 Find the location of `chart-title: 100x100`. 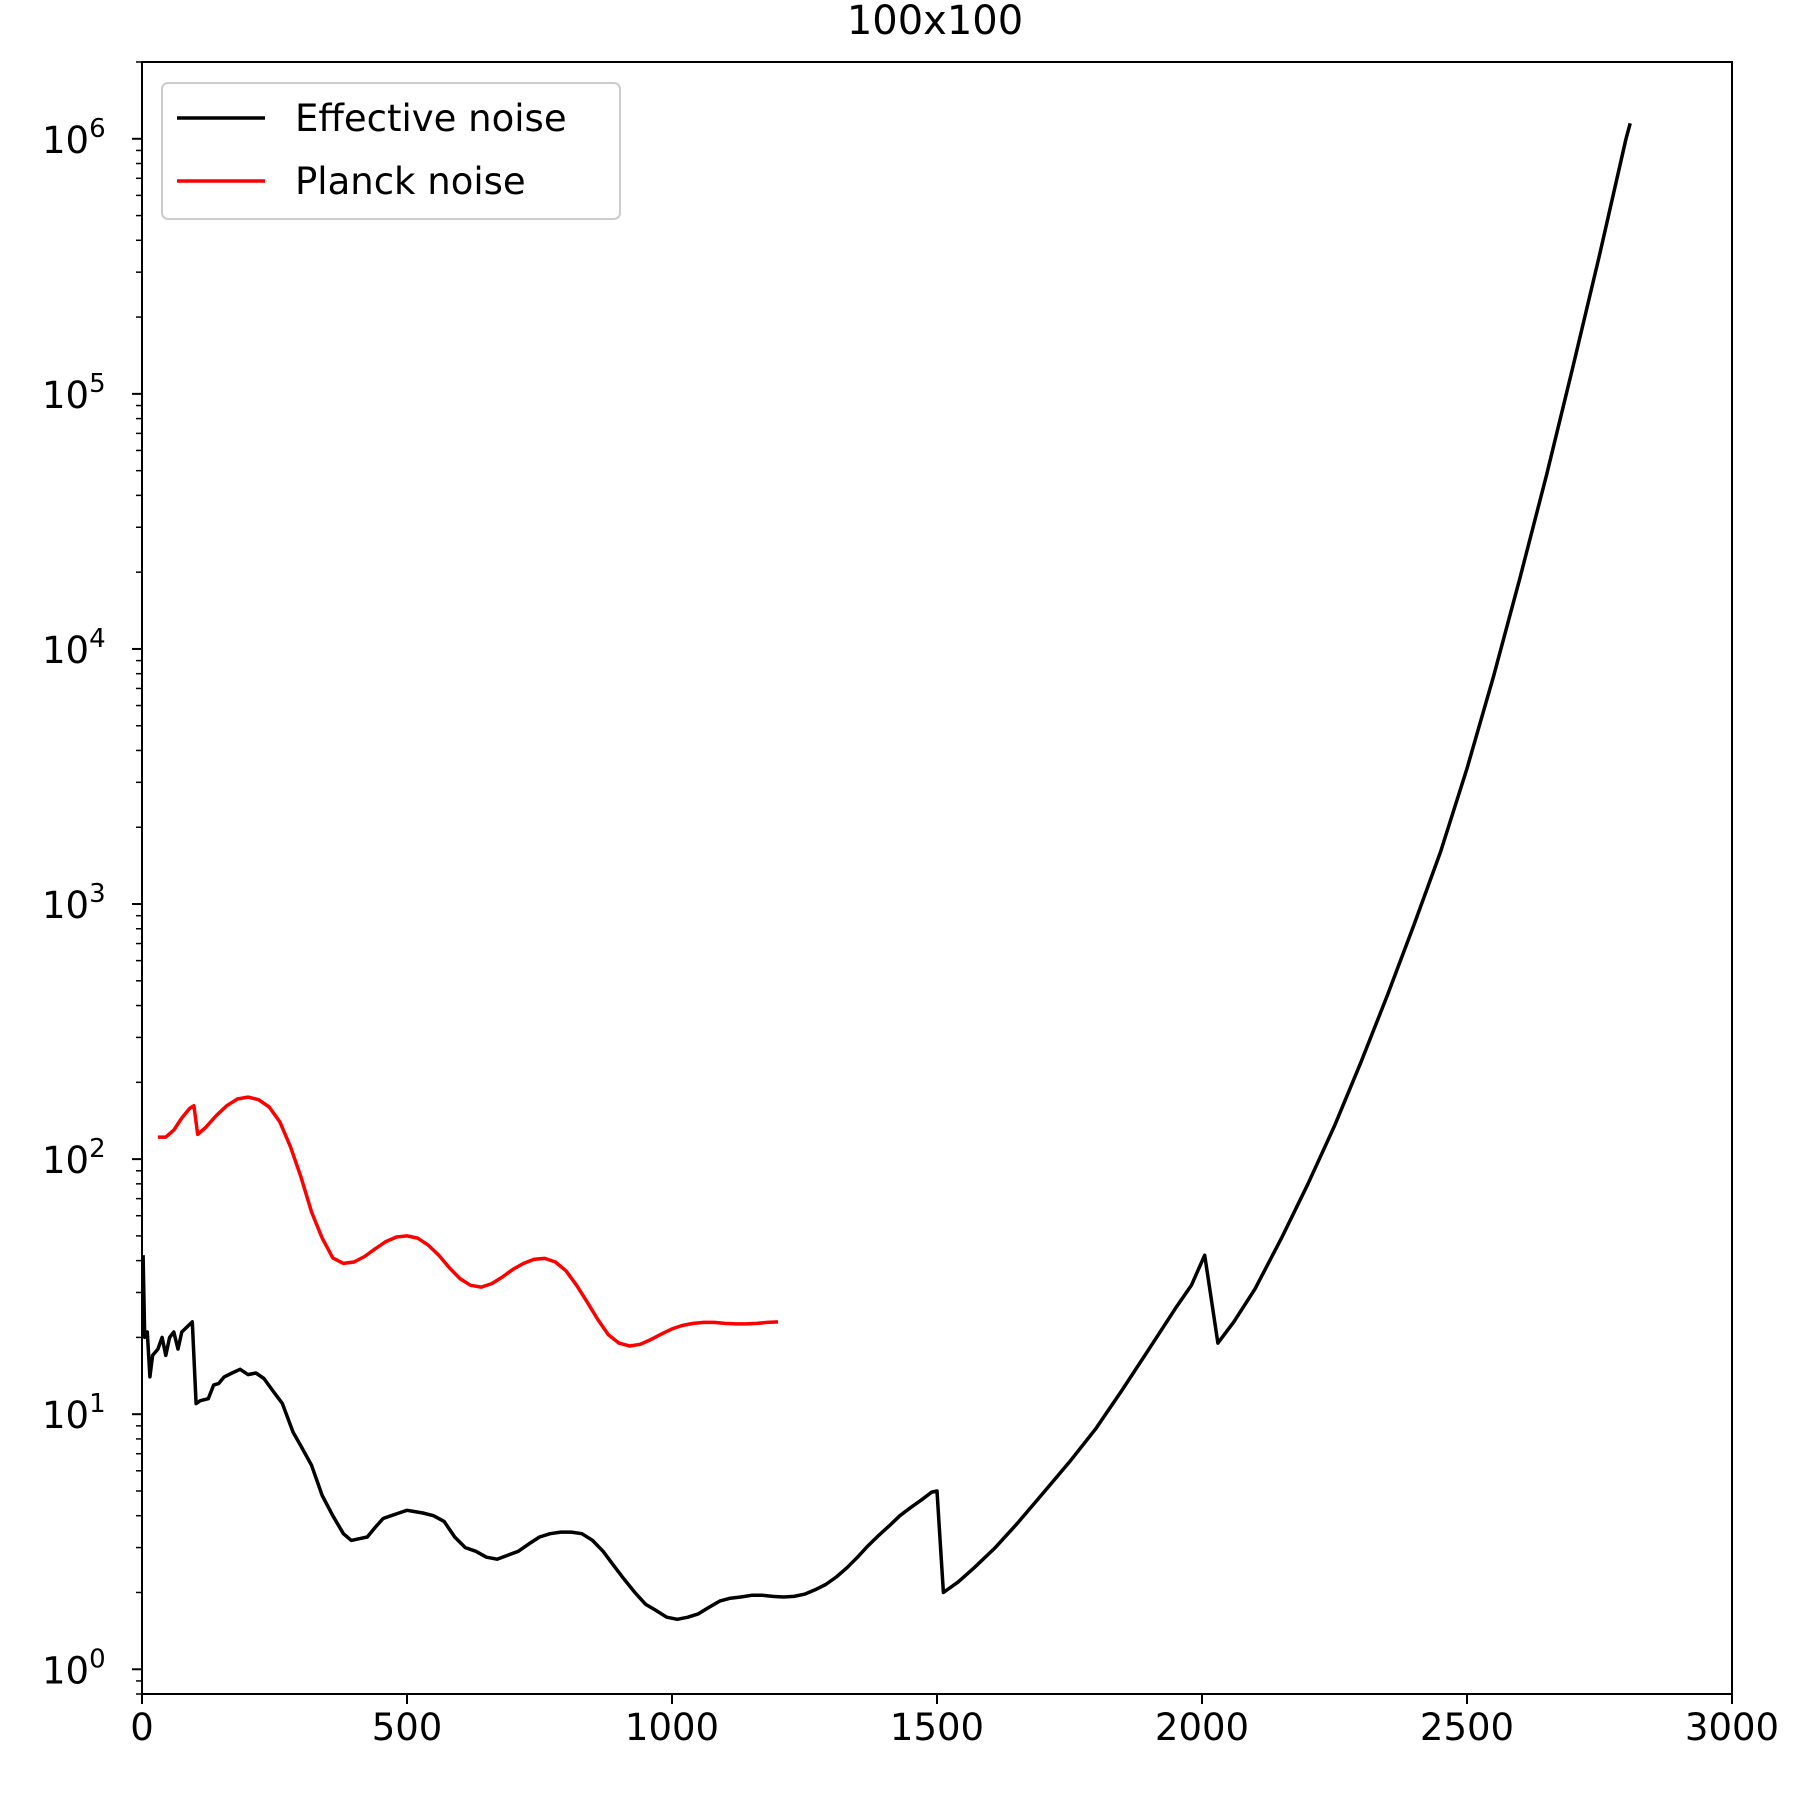

chart-title: 100x100 is located at coordinates (935, 22).